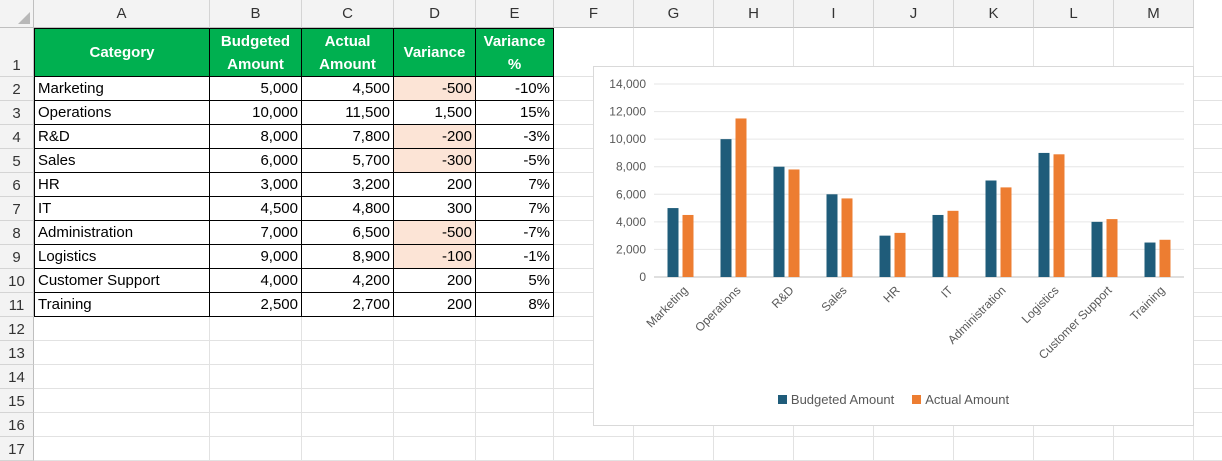 Image resolution: width=1222 pixels, height=461 pixels. Describe the element at coordinates (17, 377) in the screenshot. I see `row-header-14: 14` at that location.